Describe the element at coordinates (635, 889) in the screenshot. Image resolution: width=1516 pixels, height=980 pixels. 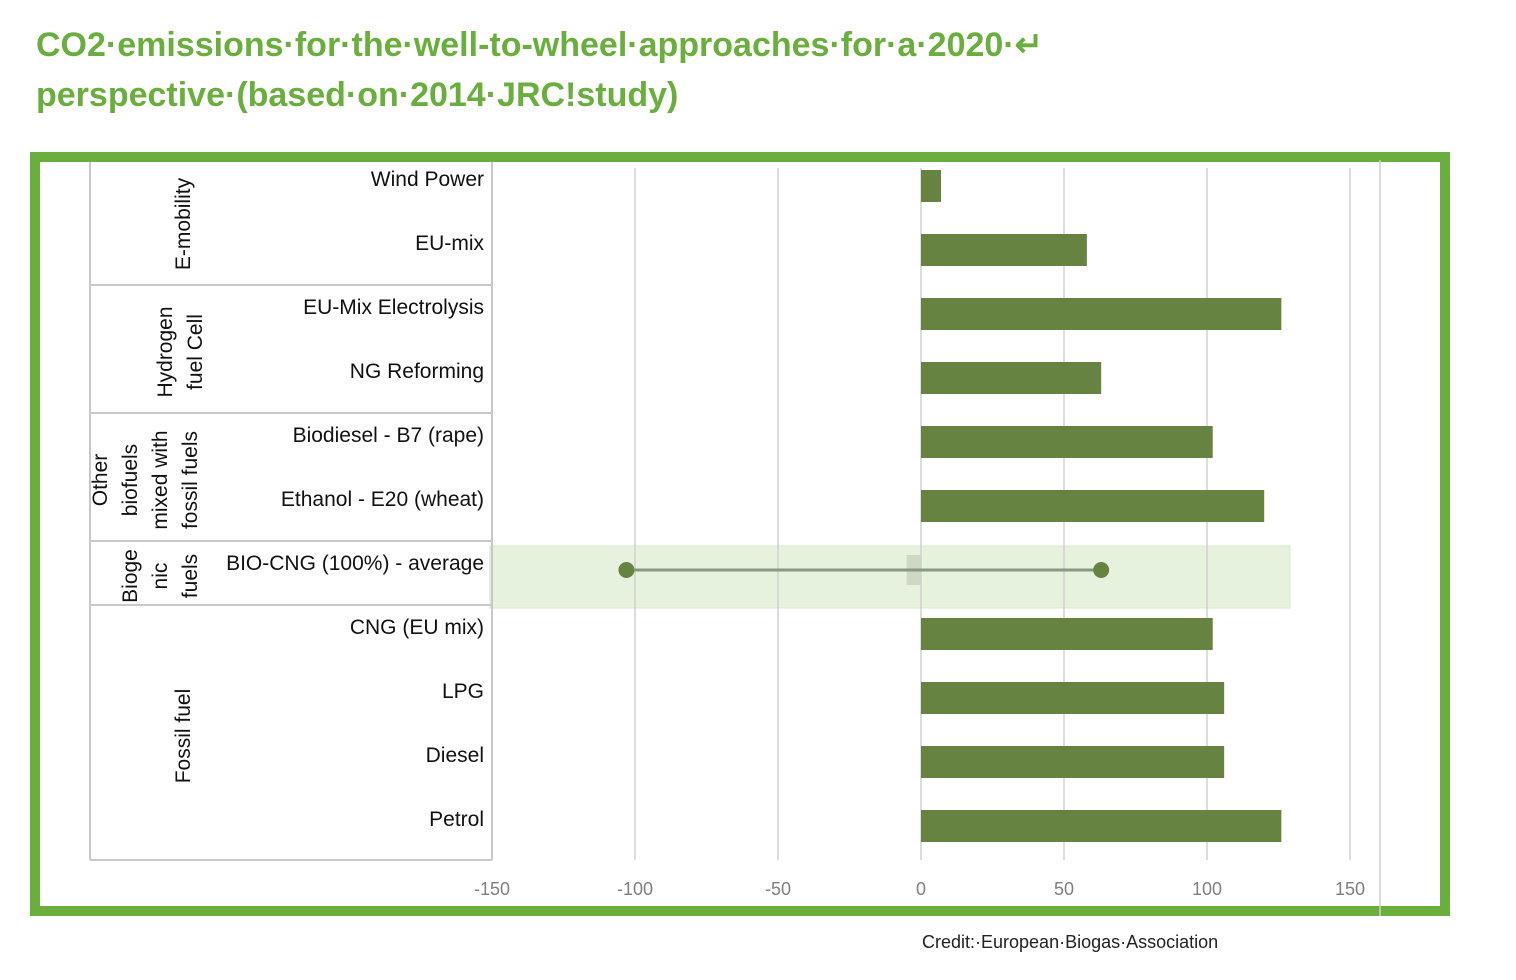
I see `x-tick-label--100: -100` at that location.